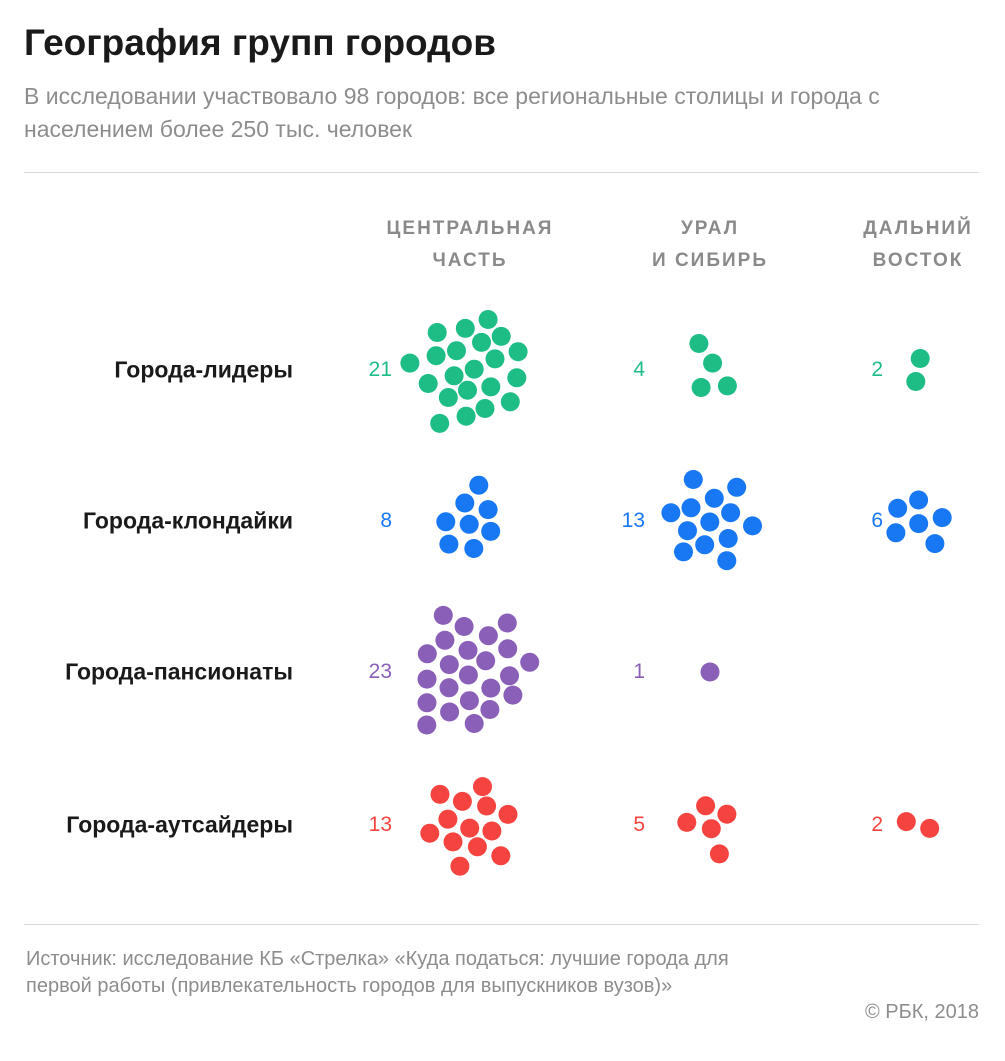 The width and height of the screenshot is (1005, 1061). What do you see at coordinates (877, 520) in the screenshot?
I see `count-klondikes-far-east: 6` at bounding box center [877, 520].